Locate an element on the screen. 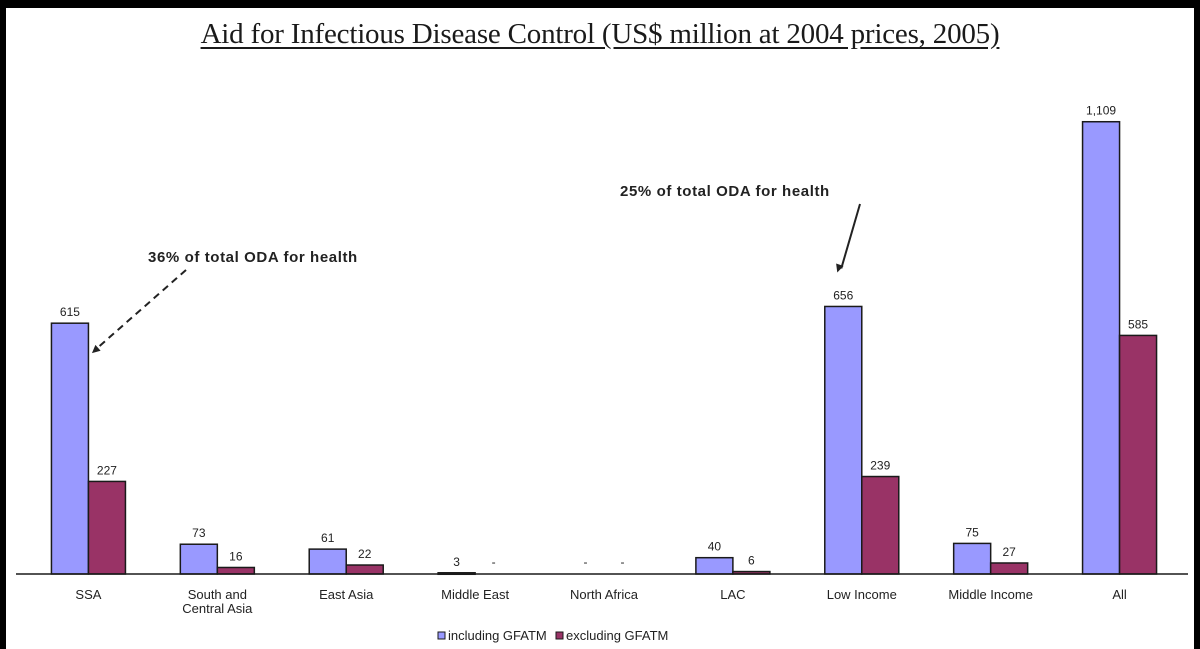 The width and height of the screenshot is (1200, 649). data-label-excluding-7: 27 is located at coordinates (1009, 552).